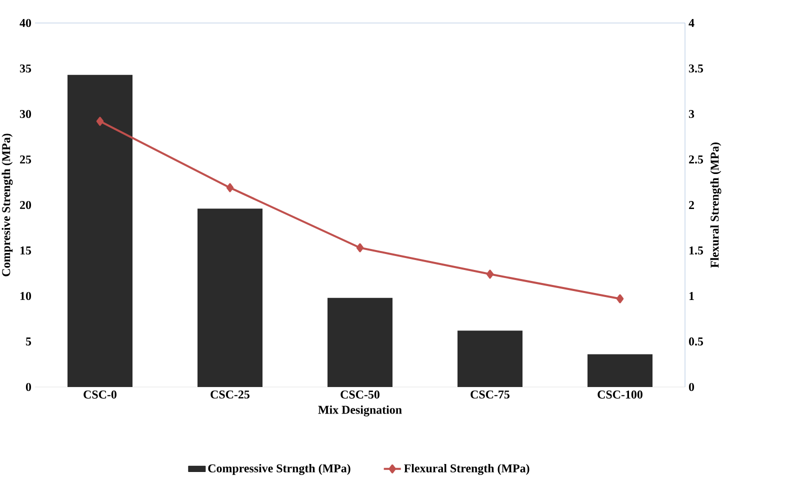 The image size is (788, 492). Describe the element at coordinates (7, 205) in the screenshot. I see `y-axis-title: Compresive Strength (MPa)` at that location.